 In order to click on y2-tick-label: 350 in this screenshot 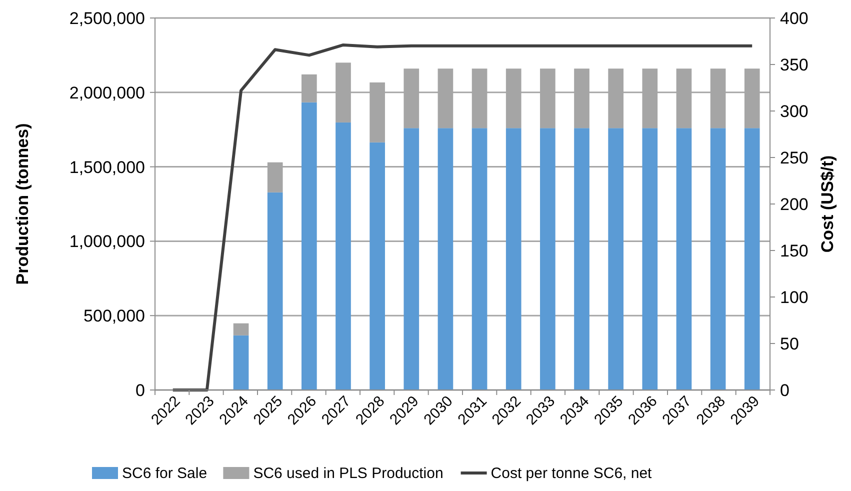, I will do `click(794, 65)`.